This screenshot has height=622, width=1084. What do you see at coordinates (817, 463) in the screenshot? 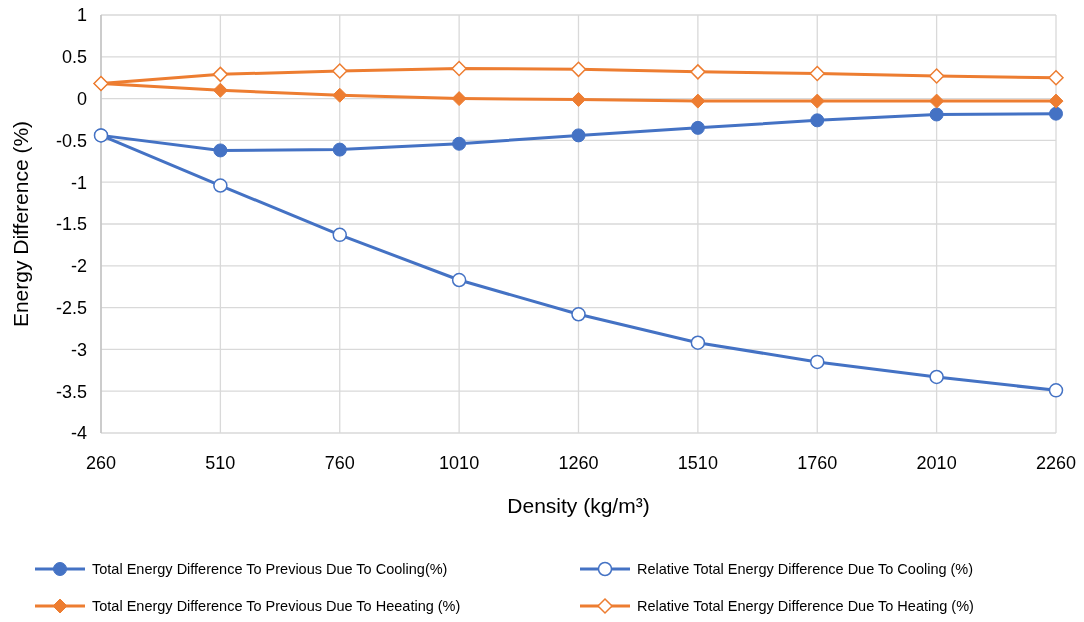
I see `x-tick-label: 1760` at bounding box center [817, 463].